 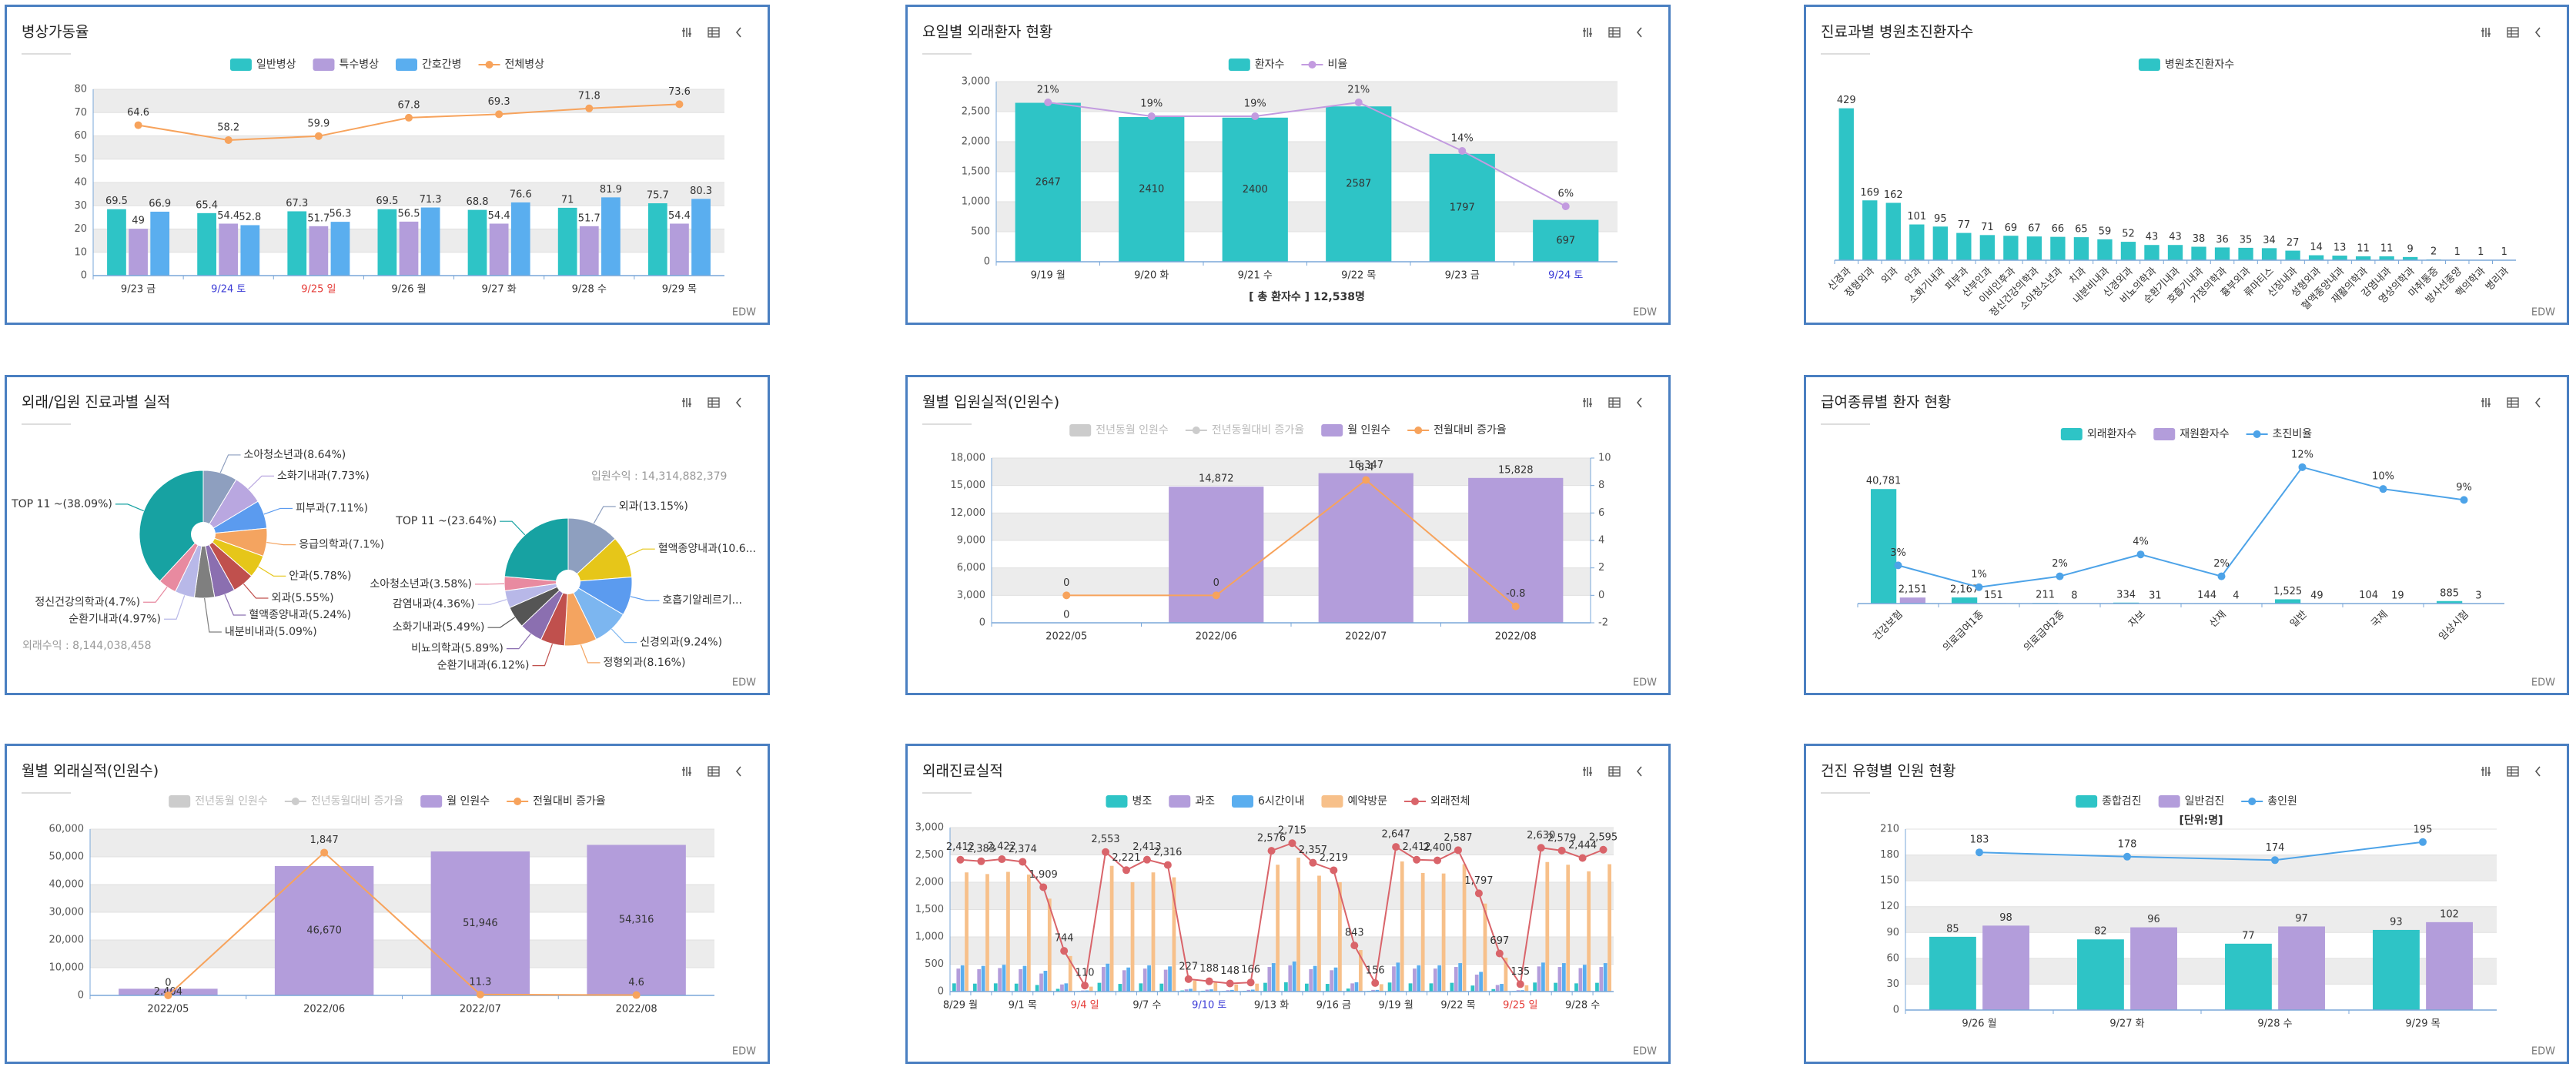 I want to click on line-label: 1,797, so click(x=1478, y=881).